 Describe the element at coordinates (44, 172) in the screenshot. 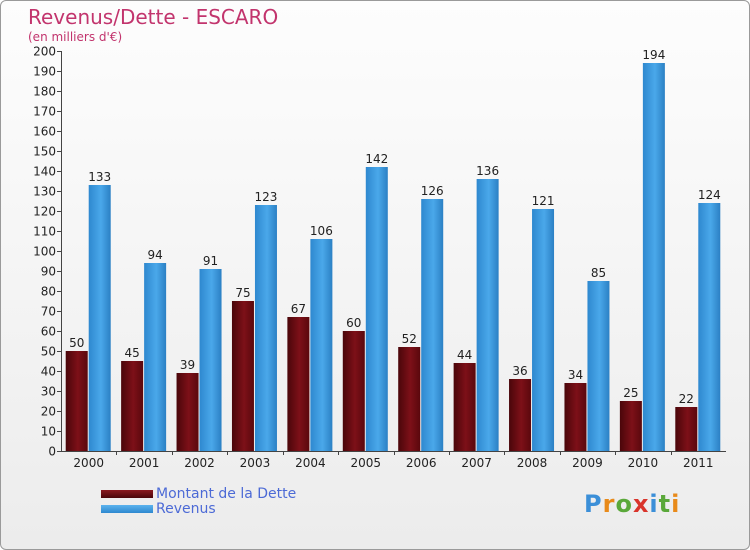

I see `y-tick-label: 140` at that location.